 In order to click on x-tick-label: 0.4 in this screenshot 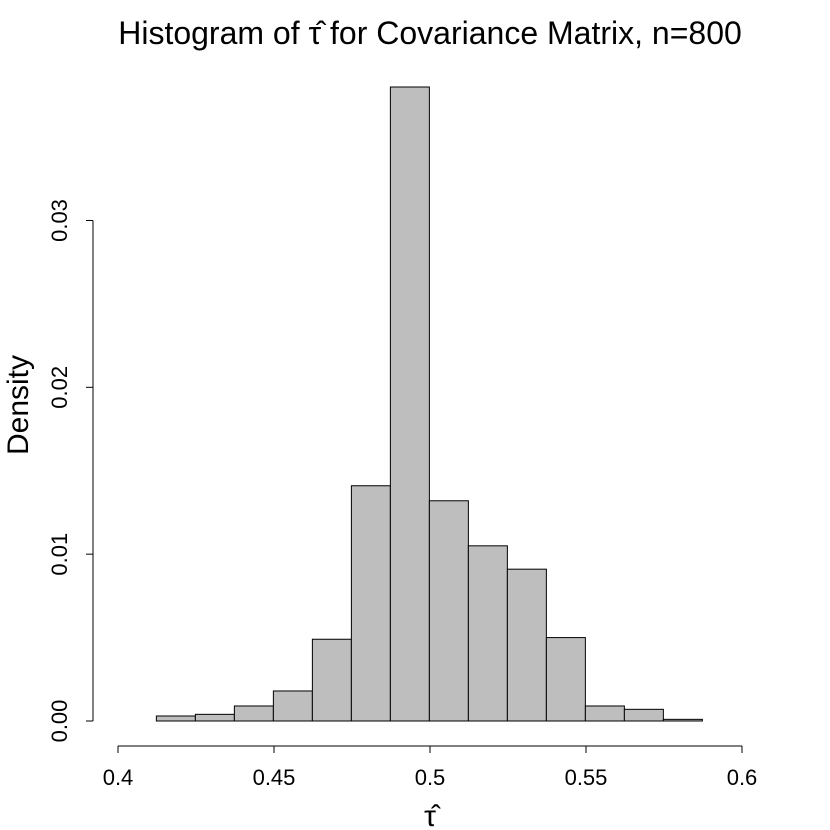, I will do `click(118, 777)`.